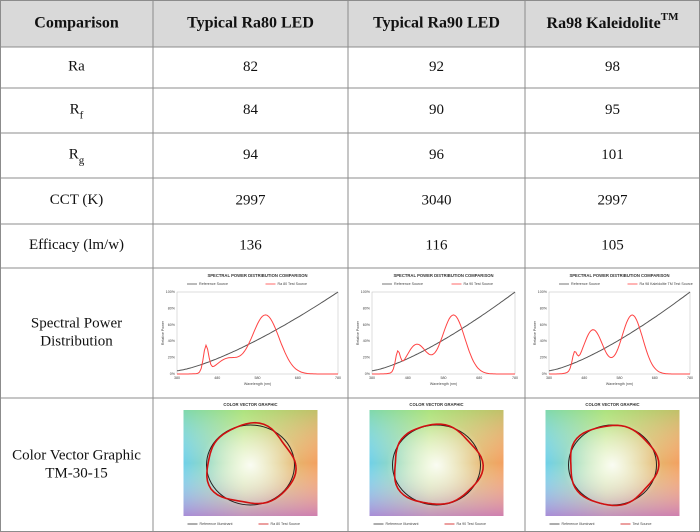 The height and width of the screenshot is (532, 700). What do you see at coordinates (612, 155) in the screenshot?
I see `cell-text: 101` at bounding box center [612, 155].